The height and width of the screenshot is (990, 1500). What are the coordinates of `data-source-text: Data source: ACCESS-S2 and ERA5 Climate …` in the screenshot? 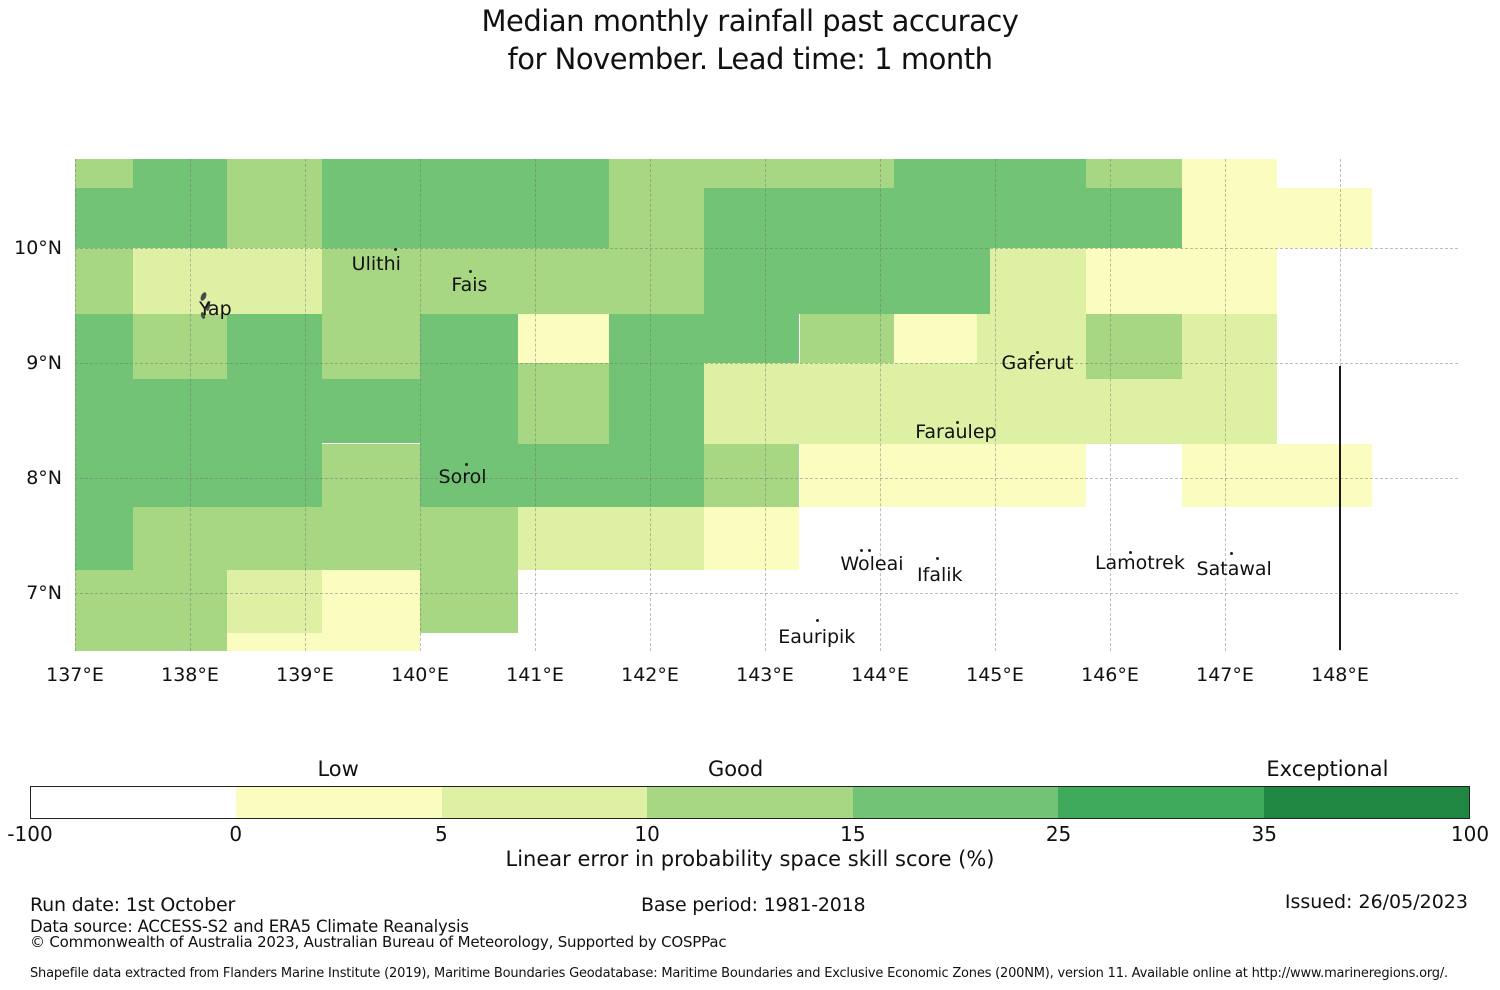 It's located at (249, 926).